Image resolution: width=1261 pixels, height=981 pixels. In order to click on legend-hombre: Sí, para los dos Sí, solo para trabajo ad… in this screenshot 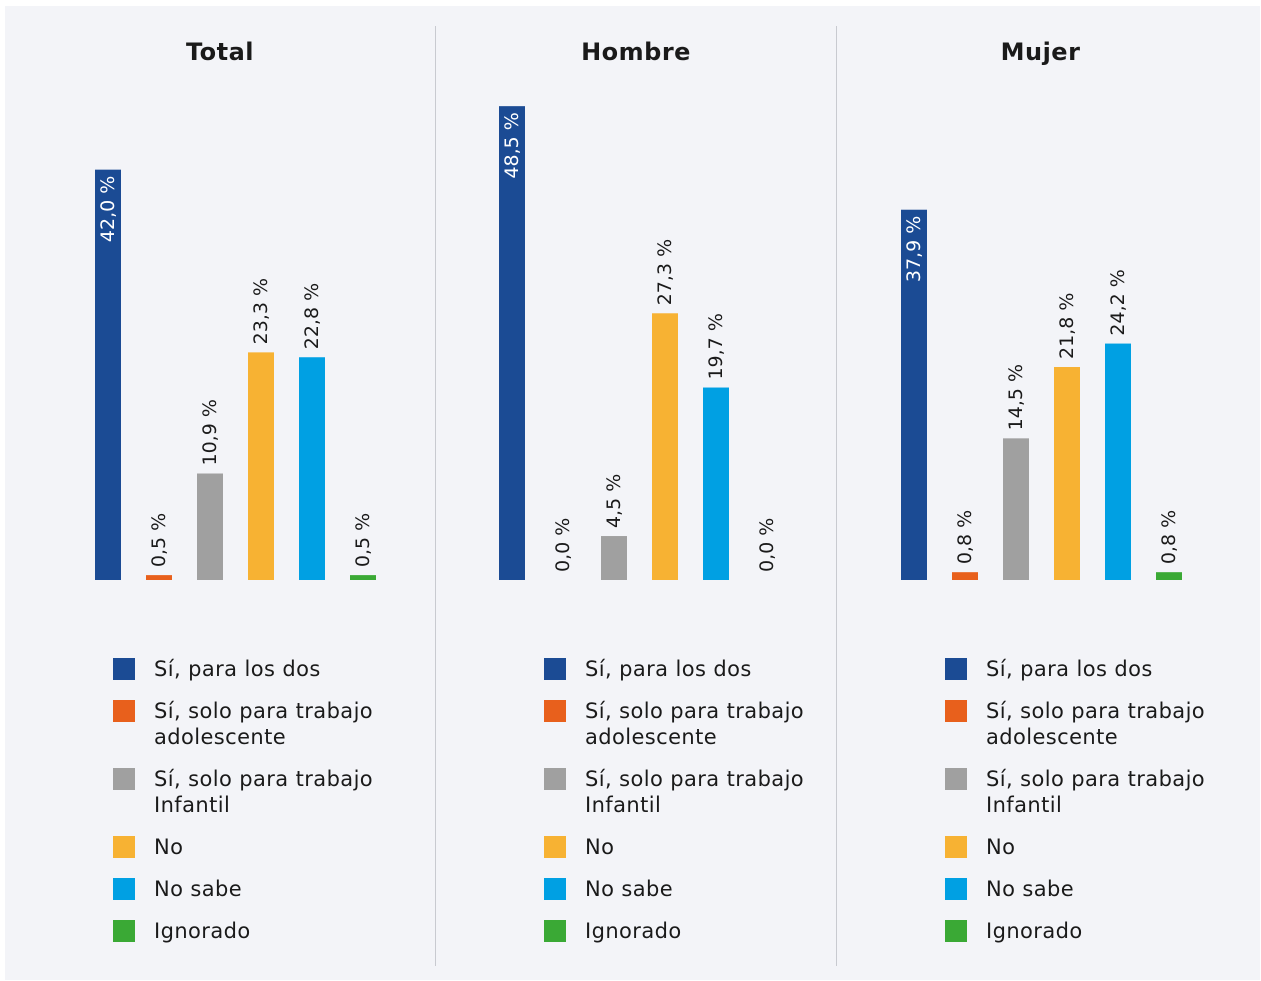, I will do `click(694, 800)`.